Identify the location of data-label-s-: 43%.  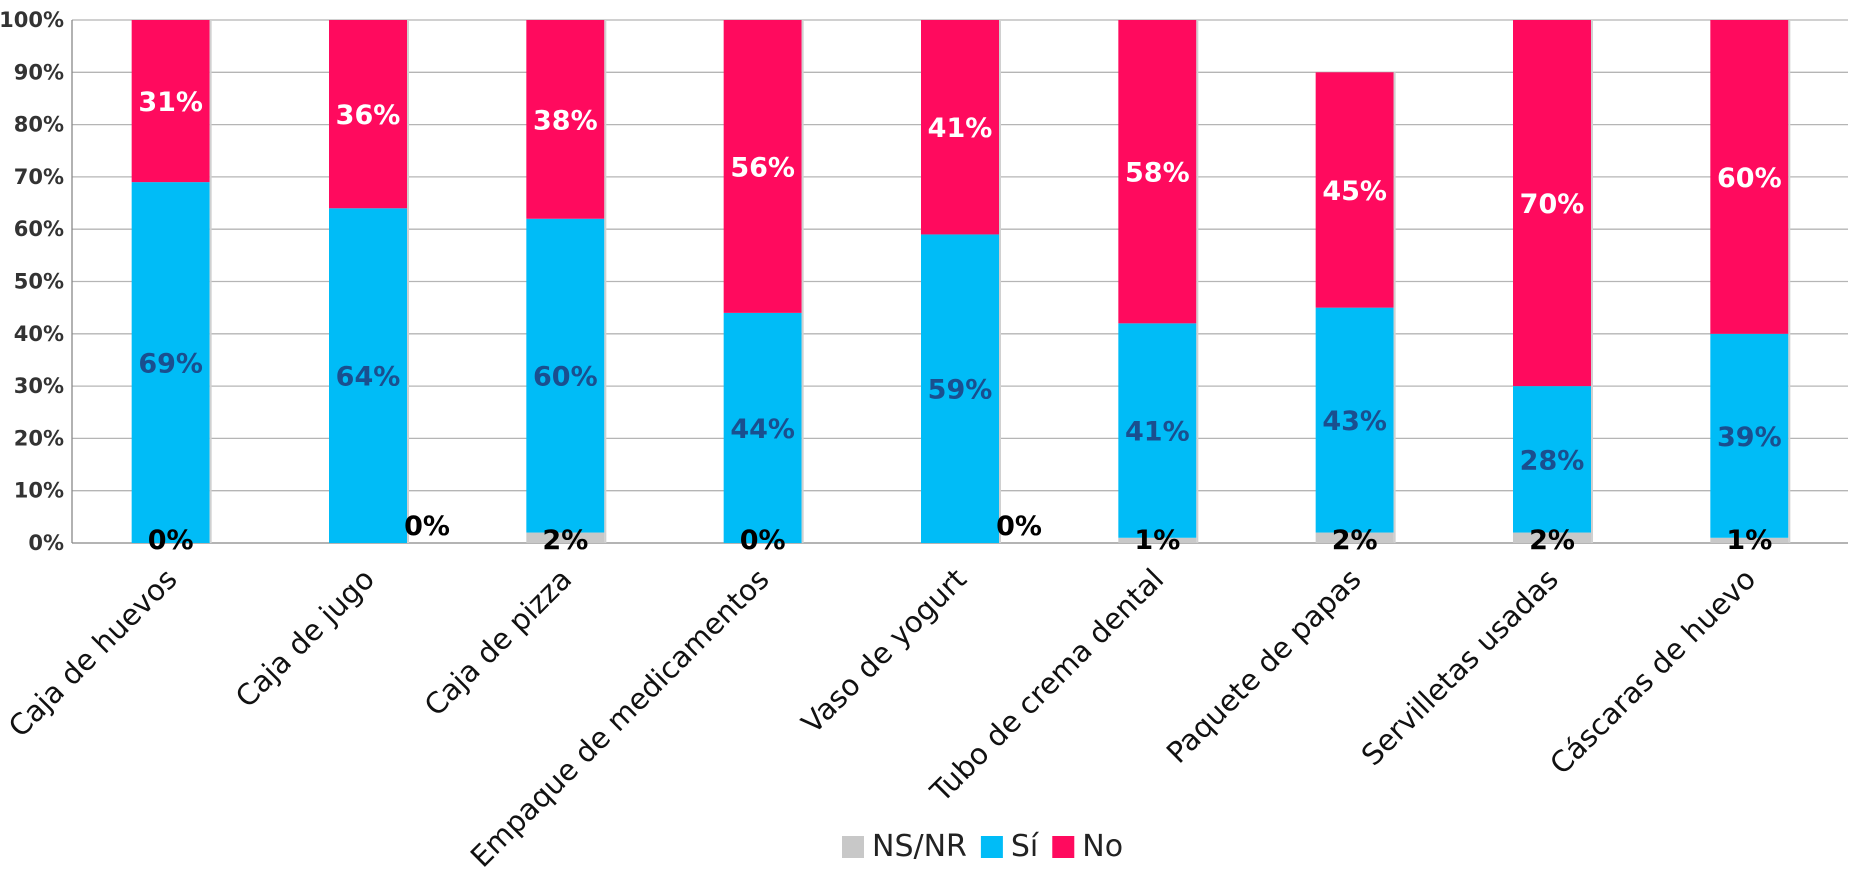
(1354, 421).